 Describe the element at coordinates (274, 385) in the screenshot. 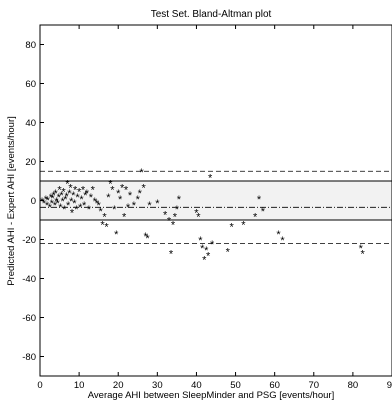

I see `x-tick-label: 60` at that location.